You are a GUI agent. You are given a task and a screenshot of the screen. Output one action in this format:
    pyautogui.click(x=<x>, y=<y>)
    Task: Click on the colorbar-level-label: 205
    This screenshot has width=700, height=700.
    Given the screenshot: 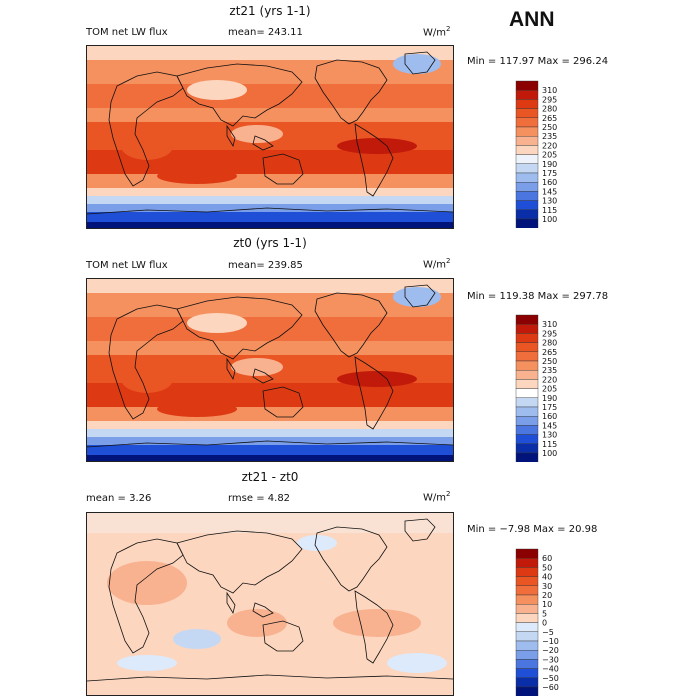 What is the action you would take?
    pyautogui.click(x=549, y=389)
    